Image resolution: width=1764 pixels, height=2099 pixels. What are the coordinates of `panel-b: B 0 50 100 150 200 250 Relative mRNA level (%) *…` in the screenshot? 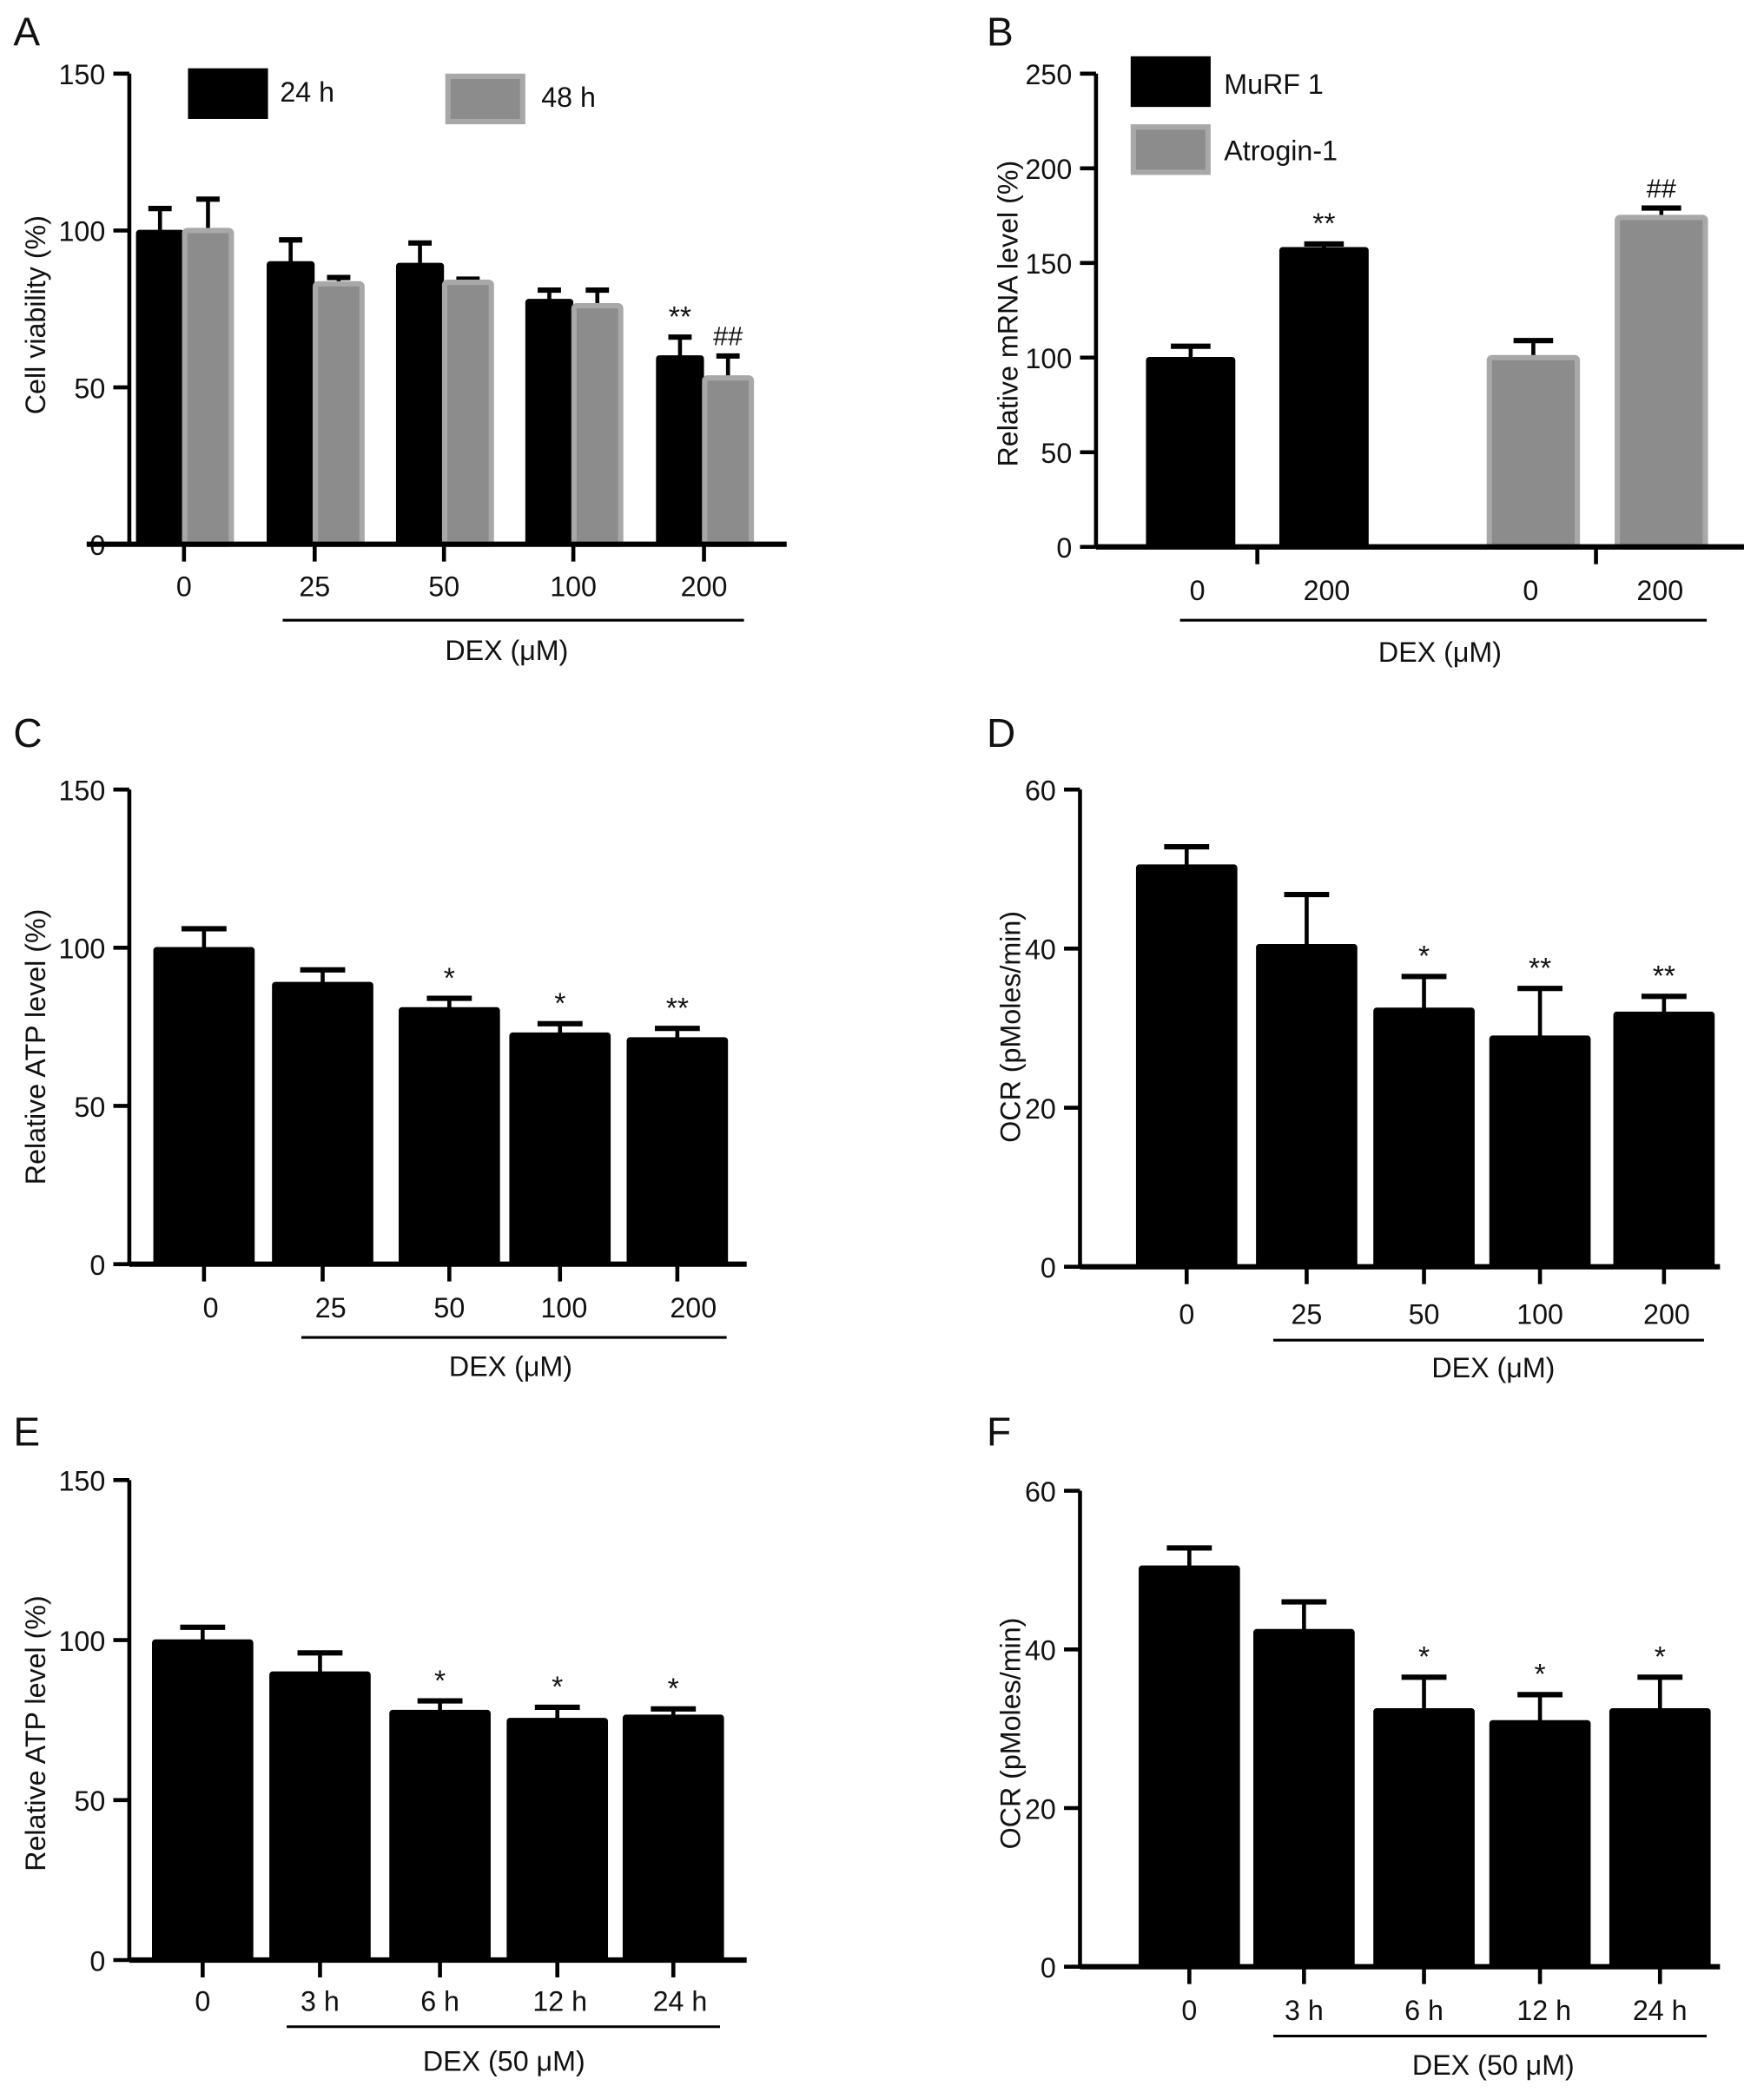 It's located at (1366, 339).